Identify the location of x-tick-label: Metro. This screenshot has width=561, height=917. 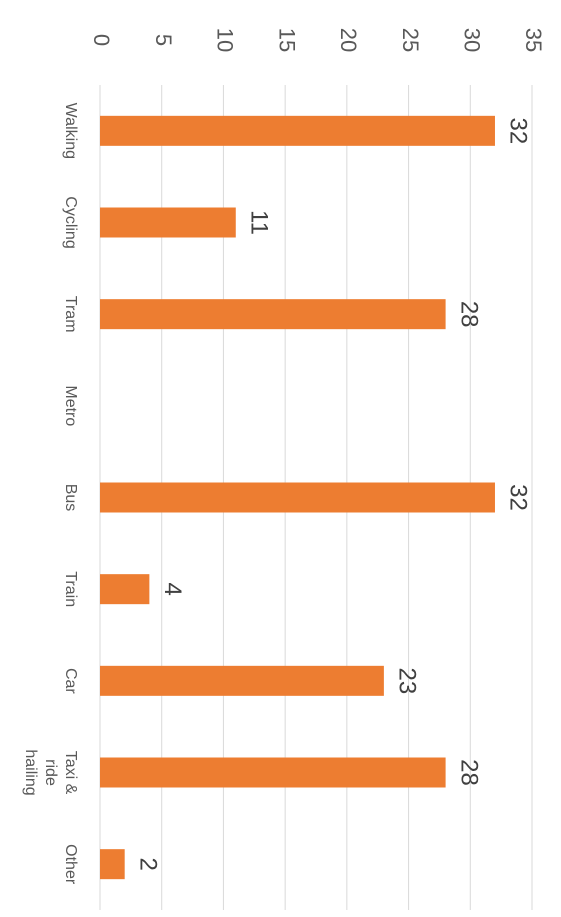
(70, 405).